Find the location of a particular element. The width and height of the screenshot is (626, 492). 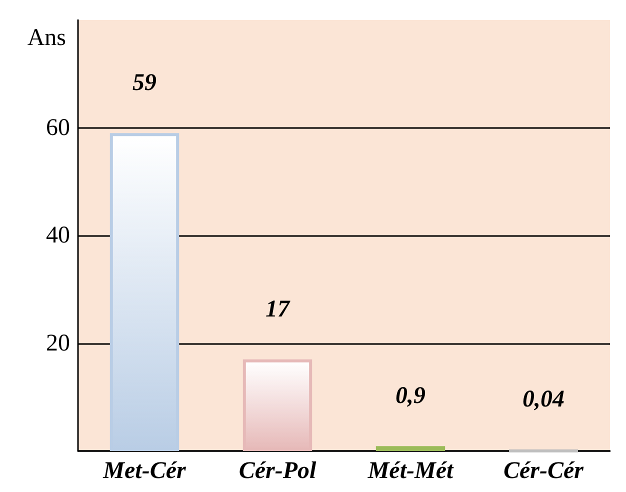

x-tick-label: Cér-Cér is located at coordinates (544, 471).